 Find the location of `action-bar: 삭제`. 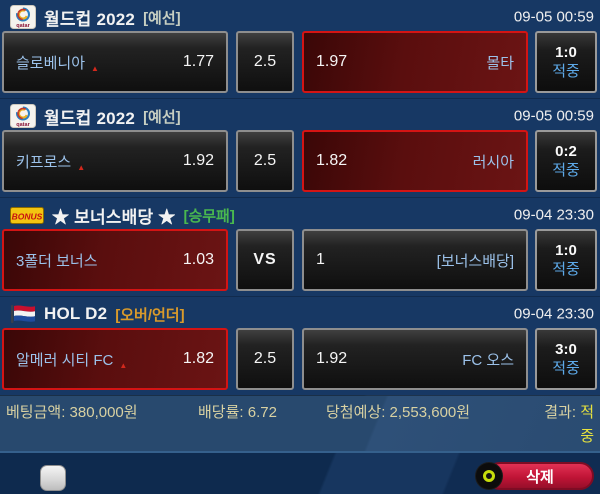

action-bar: 삭제 is located at coordinates (300, 472).